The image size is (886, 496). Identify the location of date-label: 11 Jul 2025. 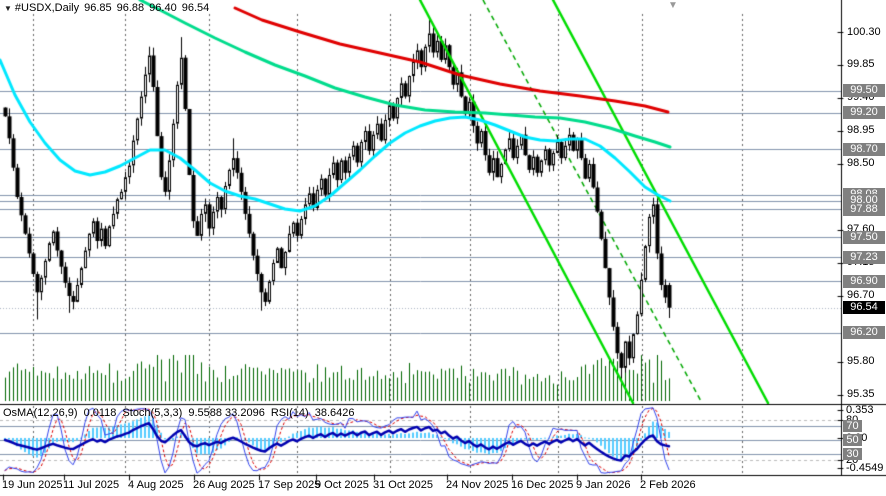
(91, 485).